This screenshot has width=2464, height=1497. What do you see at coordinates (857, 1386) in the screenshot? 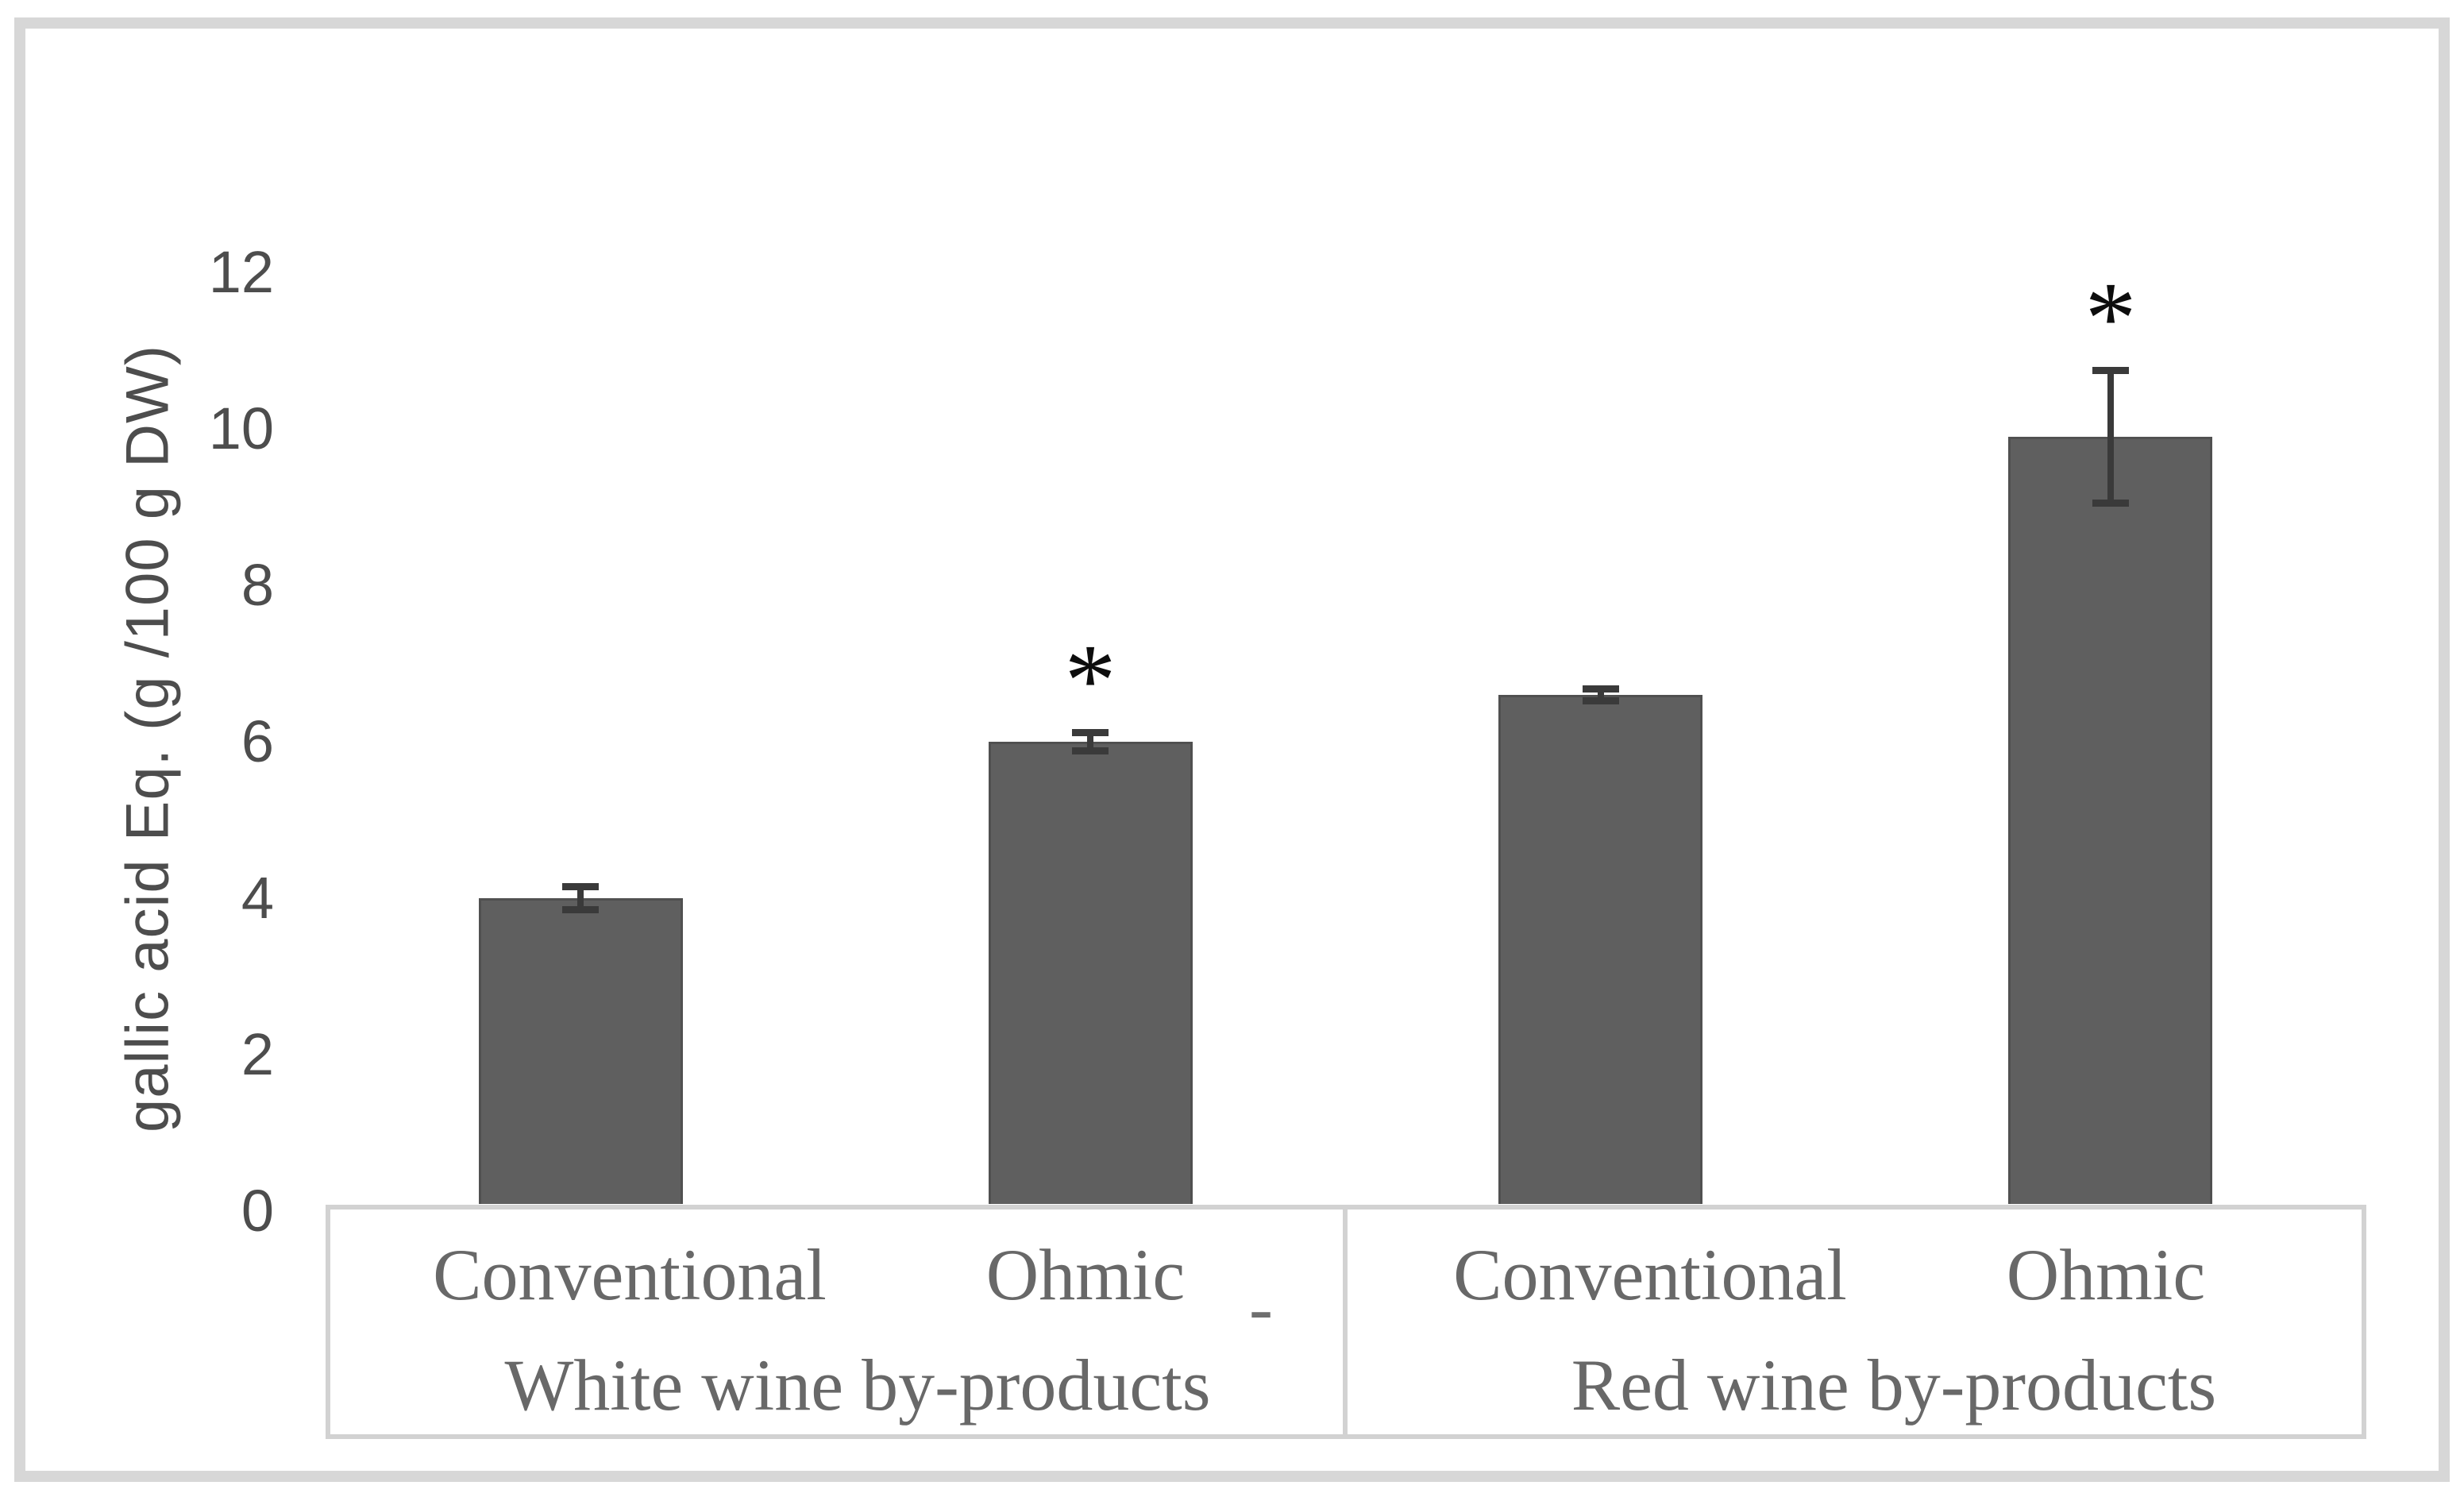
I see `category-group-label: White wine by-products` at bounding box center [857, 1386].